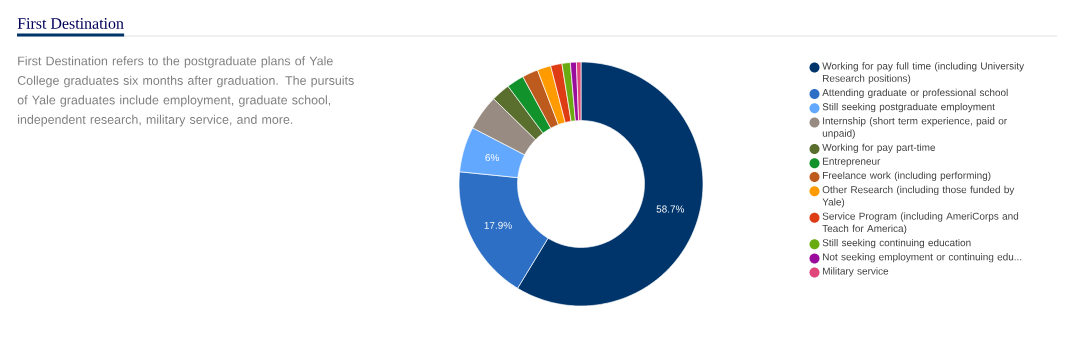 This screenshot has height=343, width=1080. What do you see at coordinates (185, 91) in the screenshot?
I see `text: First Destination refers to the postgraduate plans of Yale College graduates six months after graduation. The pursuits of Yale graduates include employment, graduate school, independent research, military service, and more.` at bounding box center [185, 91].